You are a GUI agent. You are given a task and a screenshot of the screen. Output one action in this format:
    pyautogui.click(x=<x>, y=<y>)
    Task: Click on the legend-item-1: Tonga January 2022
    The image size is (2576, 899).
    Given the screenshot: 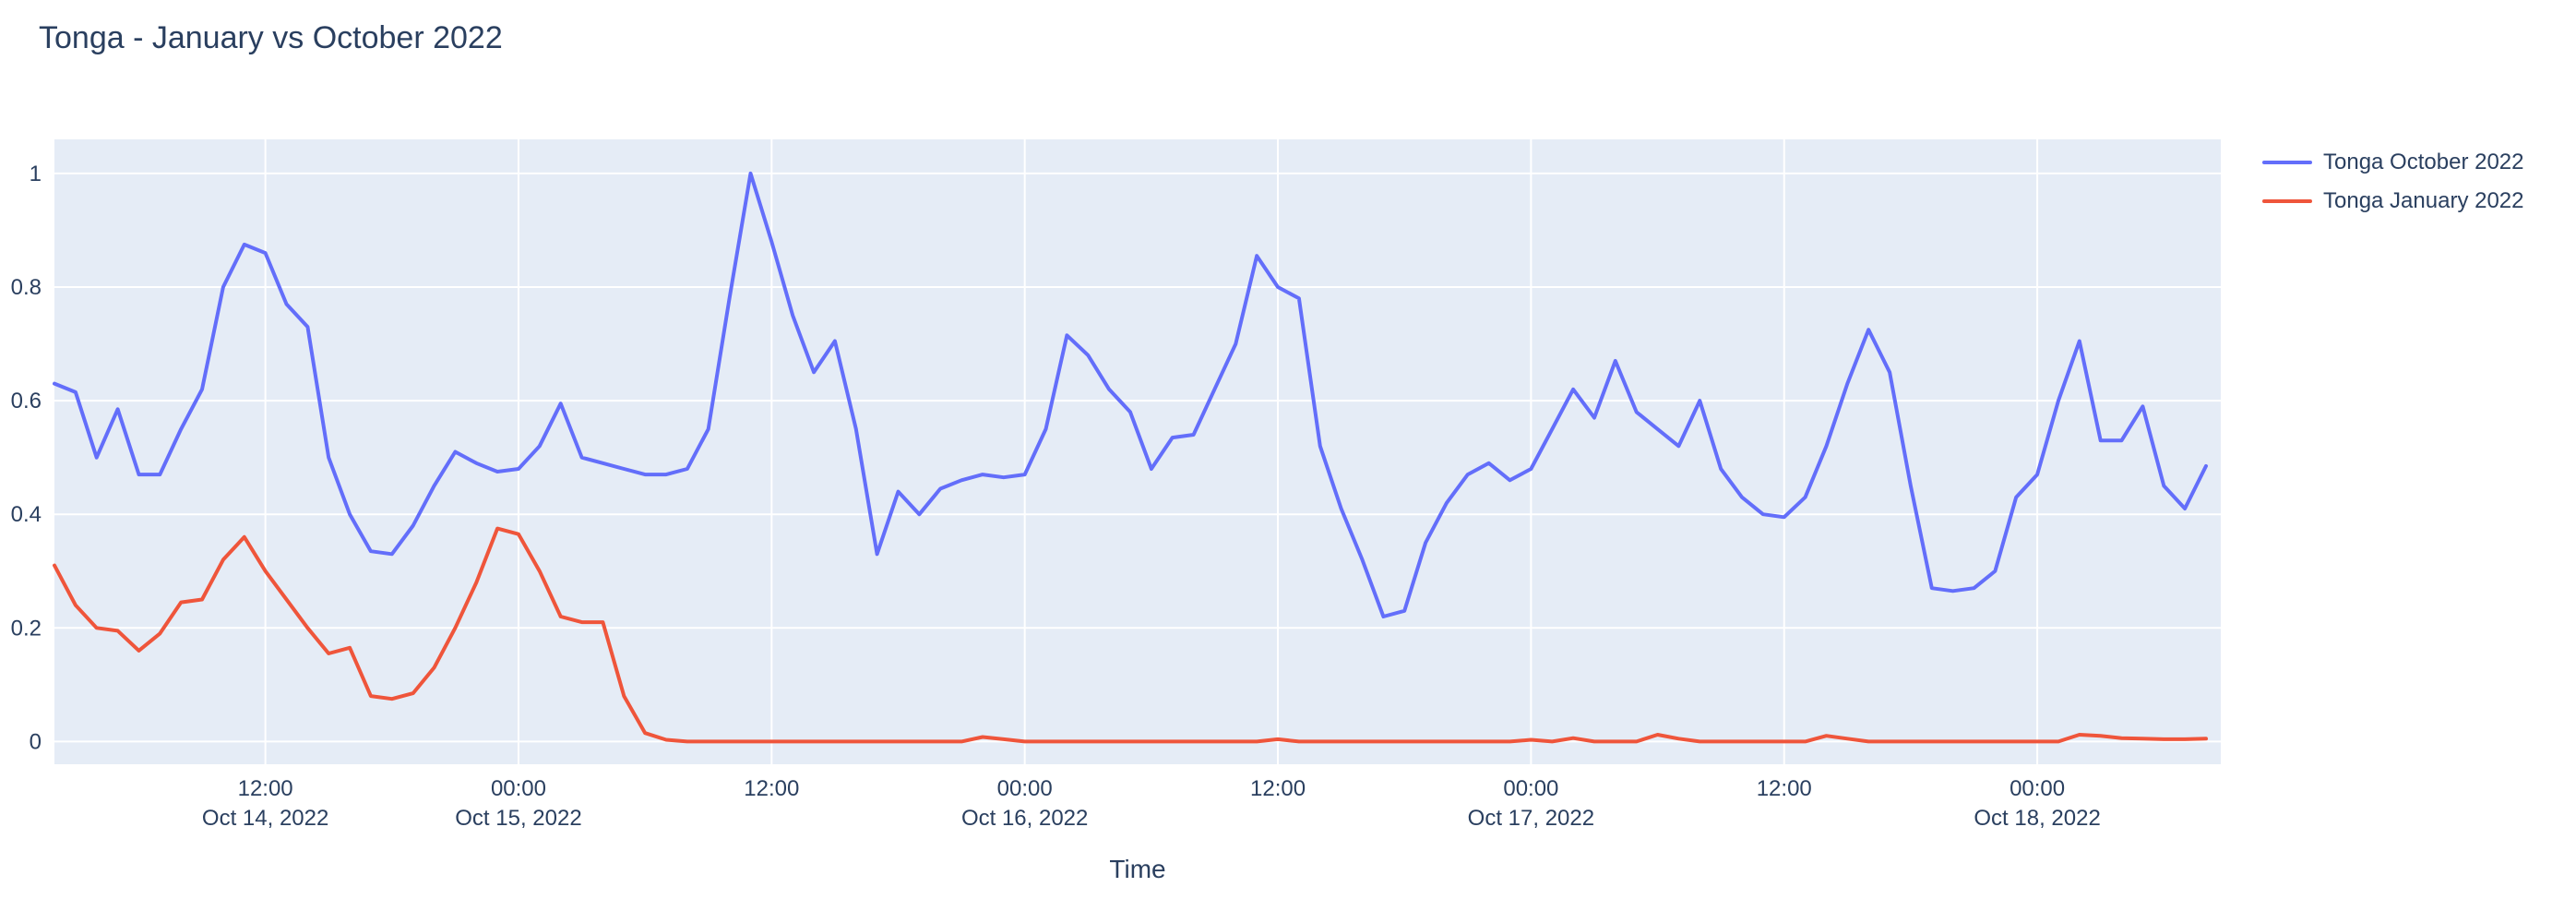 What is the action you would take?
    pyautogui.click(x=2393, y=201)
    